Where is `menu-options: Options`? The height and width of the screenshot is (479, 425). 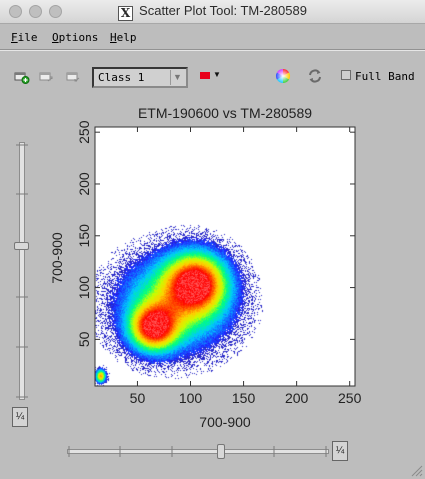
menu-options: Options is located at coordinates (75, 37).